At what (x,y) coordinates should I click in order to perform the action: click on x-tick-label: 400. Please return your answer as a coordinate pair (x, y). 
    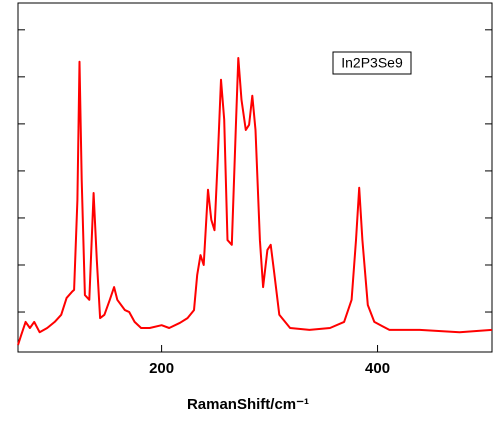
    Looking at the image, I should click on (377, 368).